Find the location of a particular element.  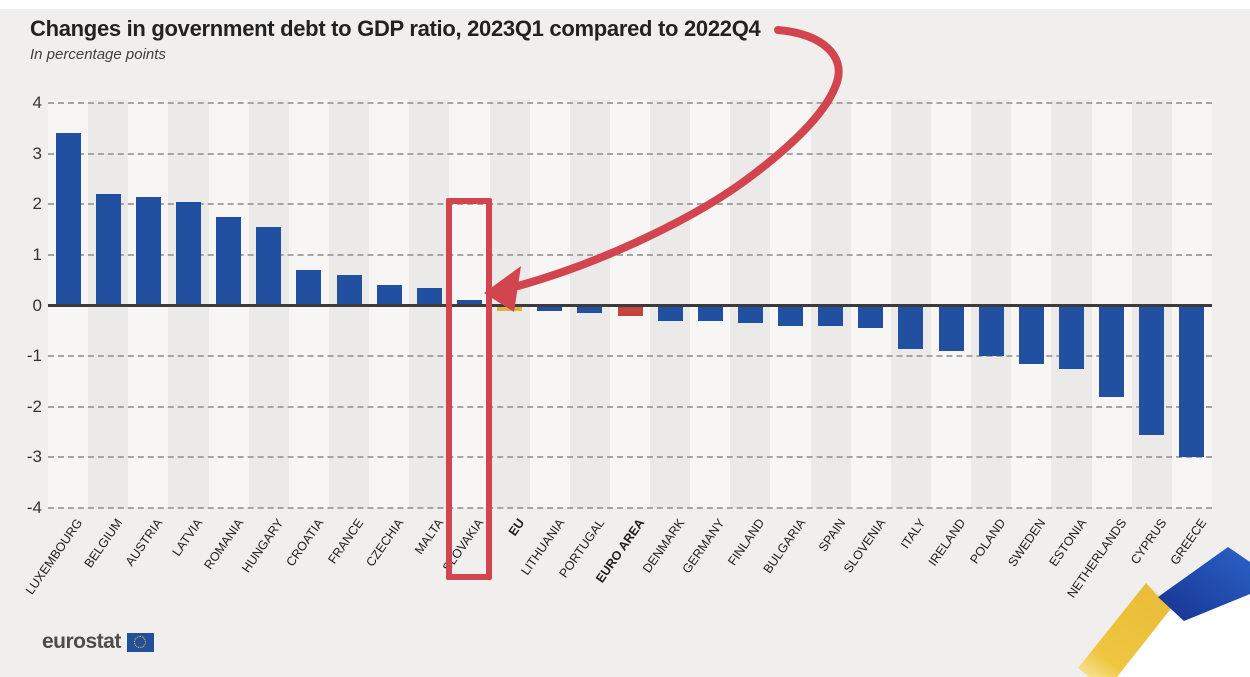

bar-czechia is located at coordinates (389, 295).